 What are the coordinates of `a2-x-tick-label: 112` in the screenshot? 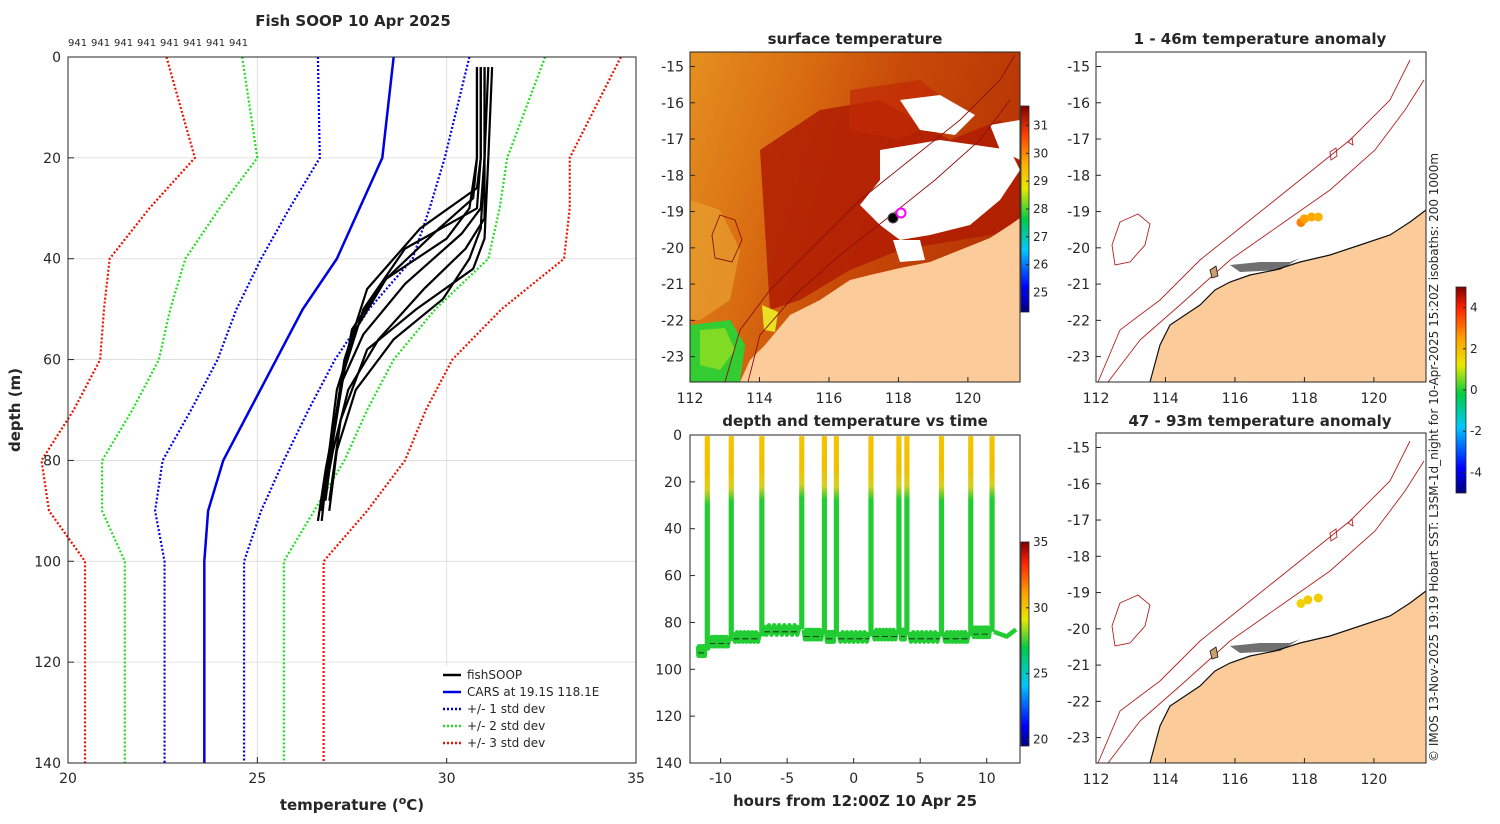 It's located at (1096, 780).